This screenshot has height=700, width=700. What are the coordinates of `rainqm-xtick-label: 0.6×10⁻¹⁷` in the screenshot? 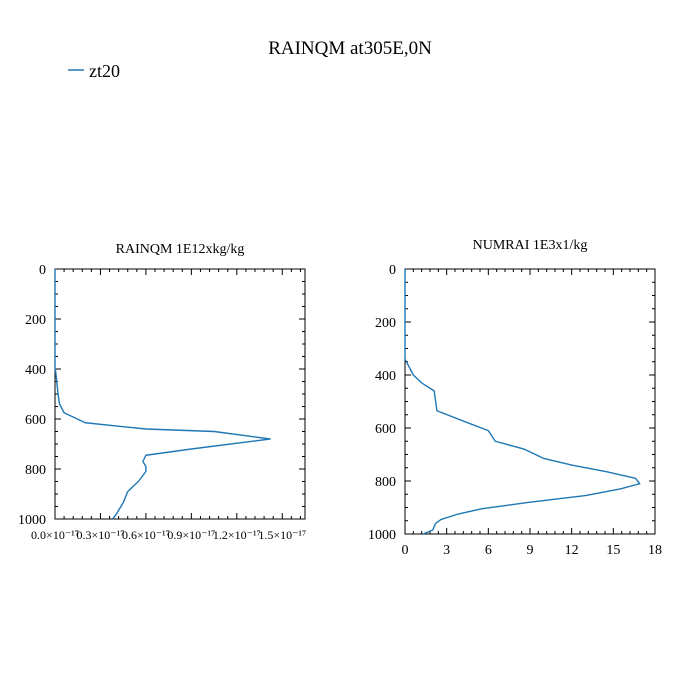 It's located at (146, 535).